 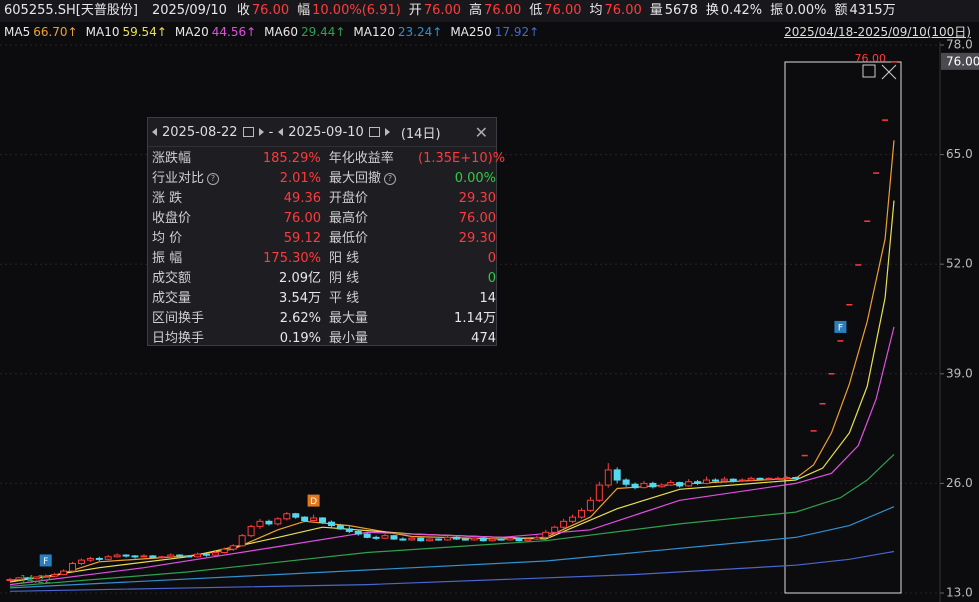 What do you see at coordinates (476, 10) in the screenshot?
I see `field-label: 高` at bounding box center [476, 10].